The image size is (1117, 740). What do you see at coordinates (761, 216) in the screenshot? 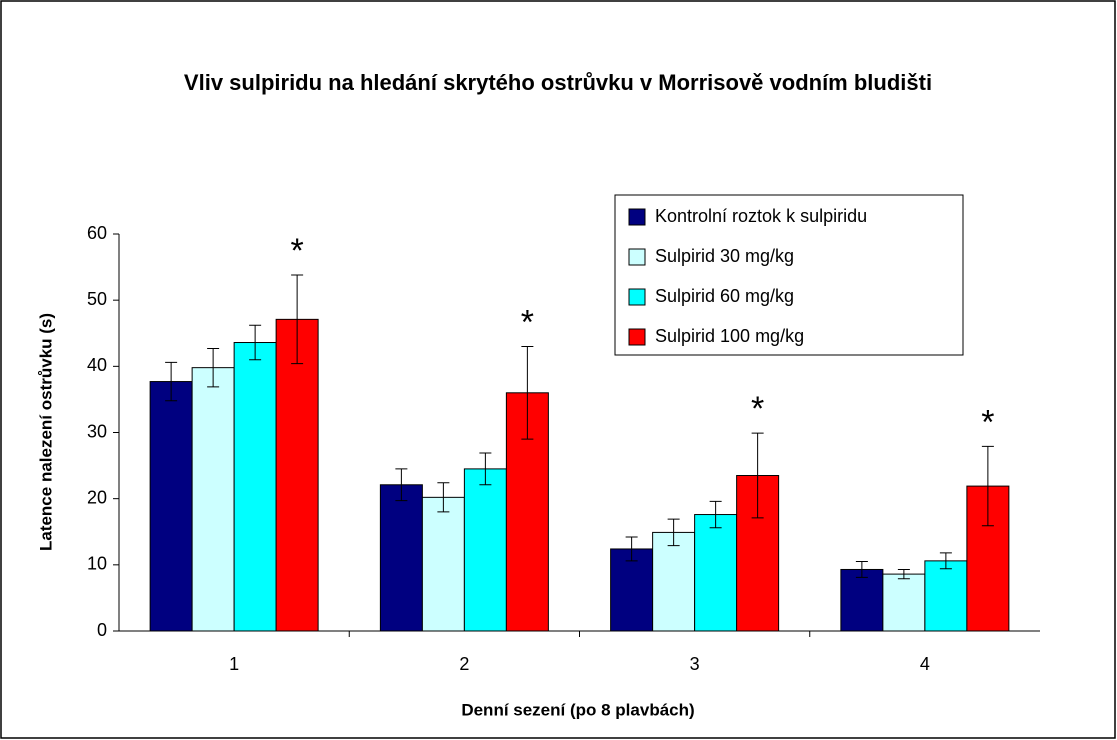
I see `legend-label: Kontrolní roztok k sulpiridu` at bounding box center [761, 216].